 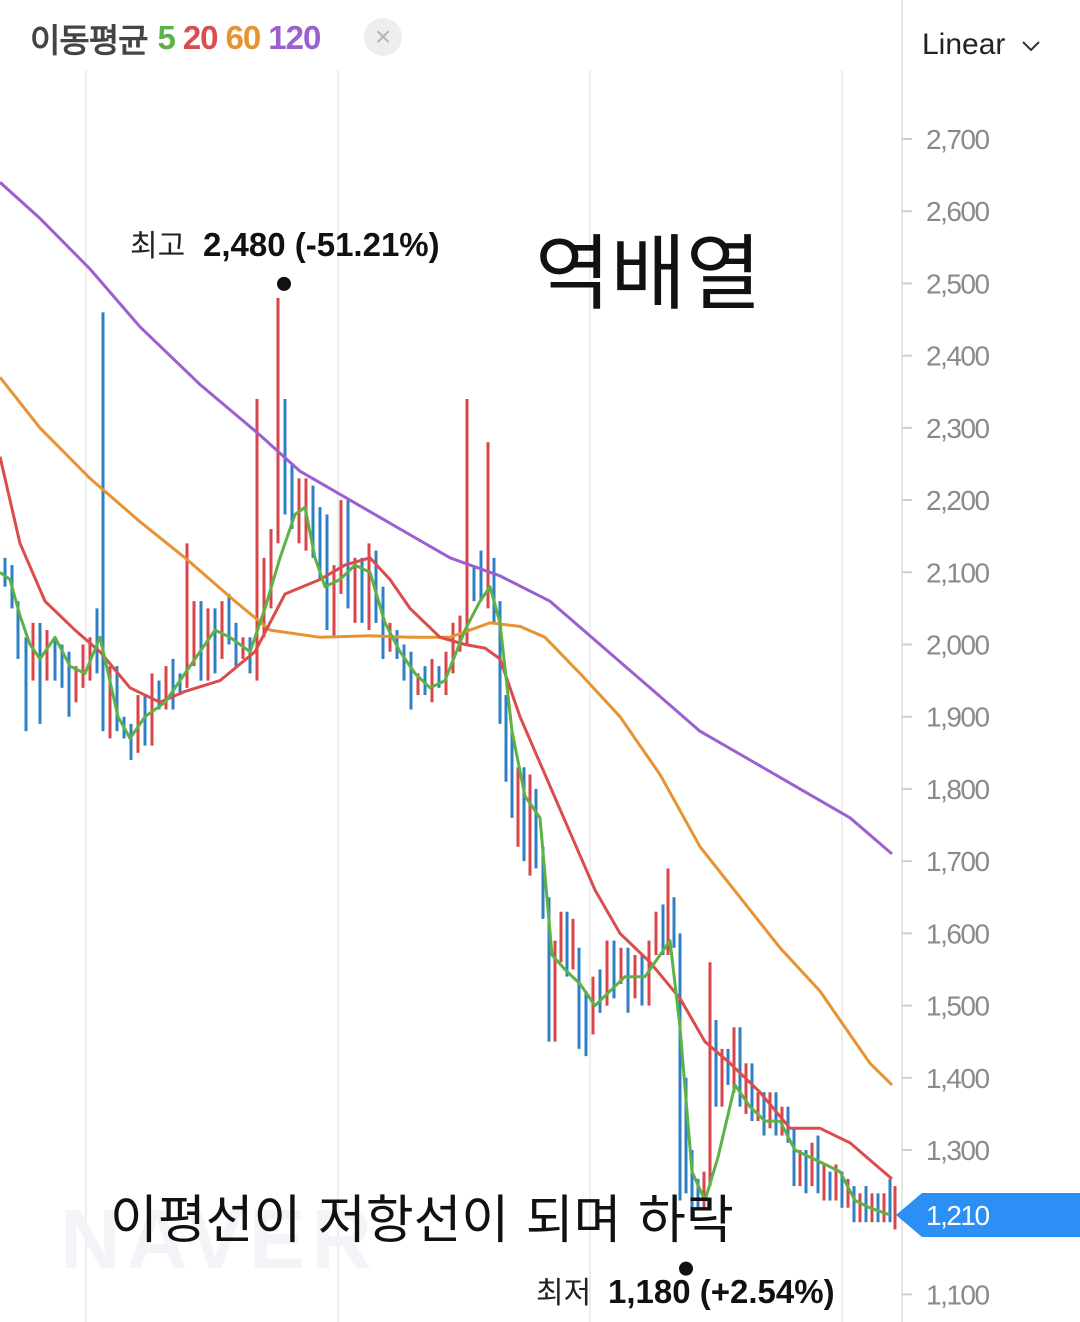 I want to click on y-tick-label: 2,300, so click(x=957, y=428).